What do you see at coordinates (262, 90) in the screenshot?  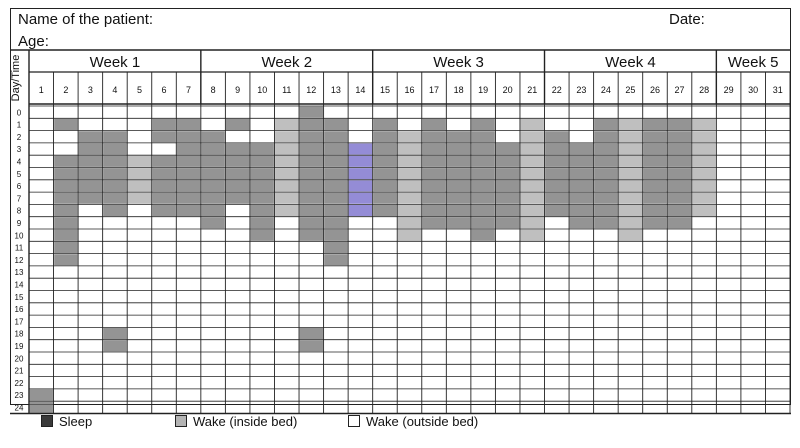 I see `day-label-10: 10` at bounding box center [262, 90].